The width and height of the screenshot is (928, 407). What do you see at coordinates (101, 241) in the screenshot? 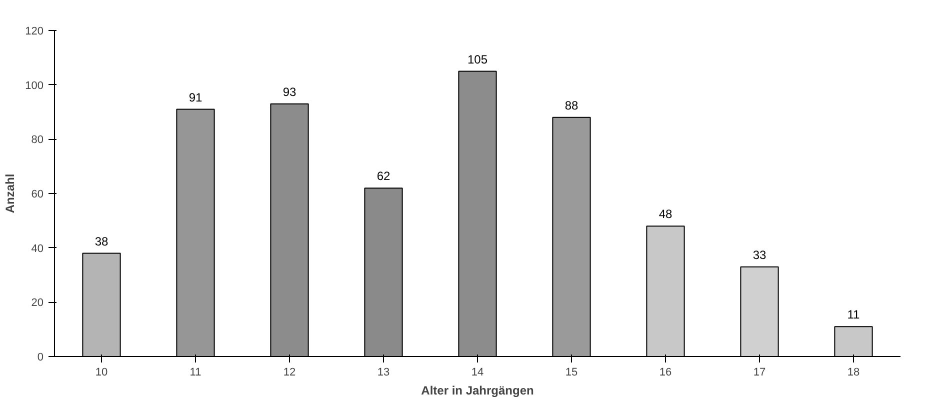
I see `data-label: 38` at bounding box center [101, 241].